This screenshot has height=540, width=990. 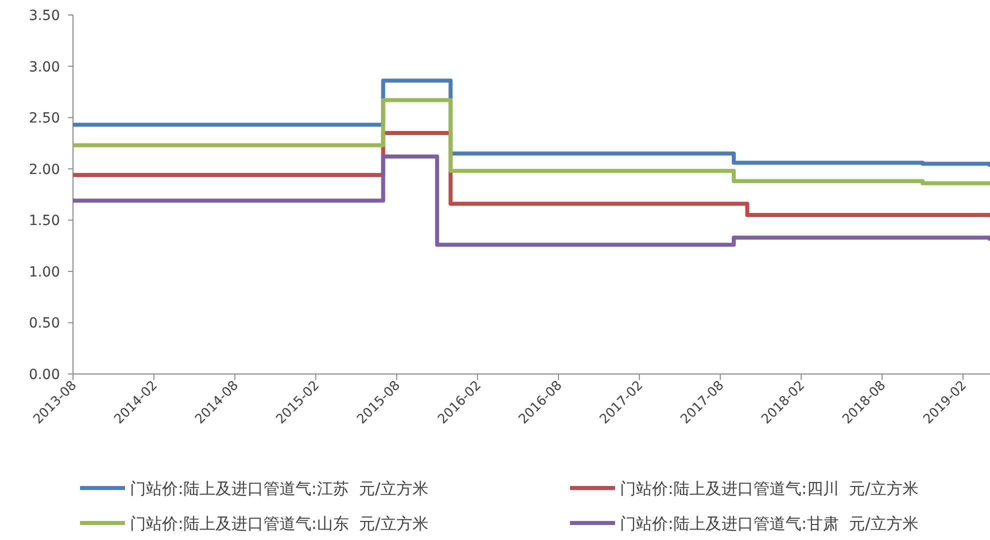 What do you see at coordinates (44, 375) in the screenshot?
I see `y-tick-label: 0.00` at bounding box center [44, 375].